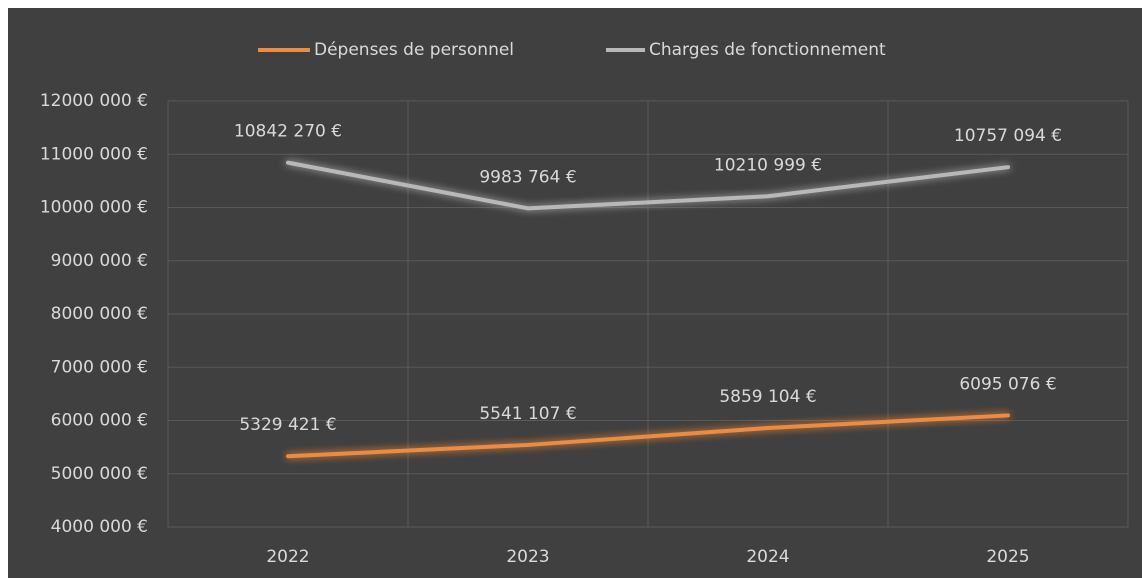 This screenshot has width=1142, height=578. Describe the element at coordinates (527, 177) in the screenshot. I see `data-label: 9983 764 €` at that location.